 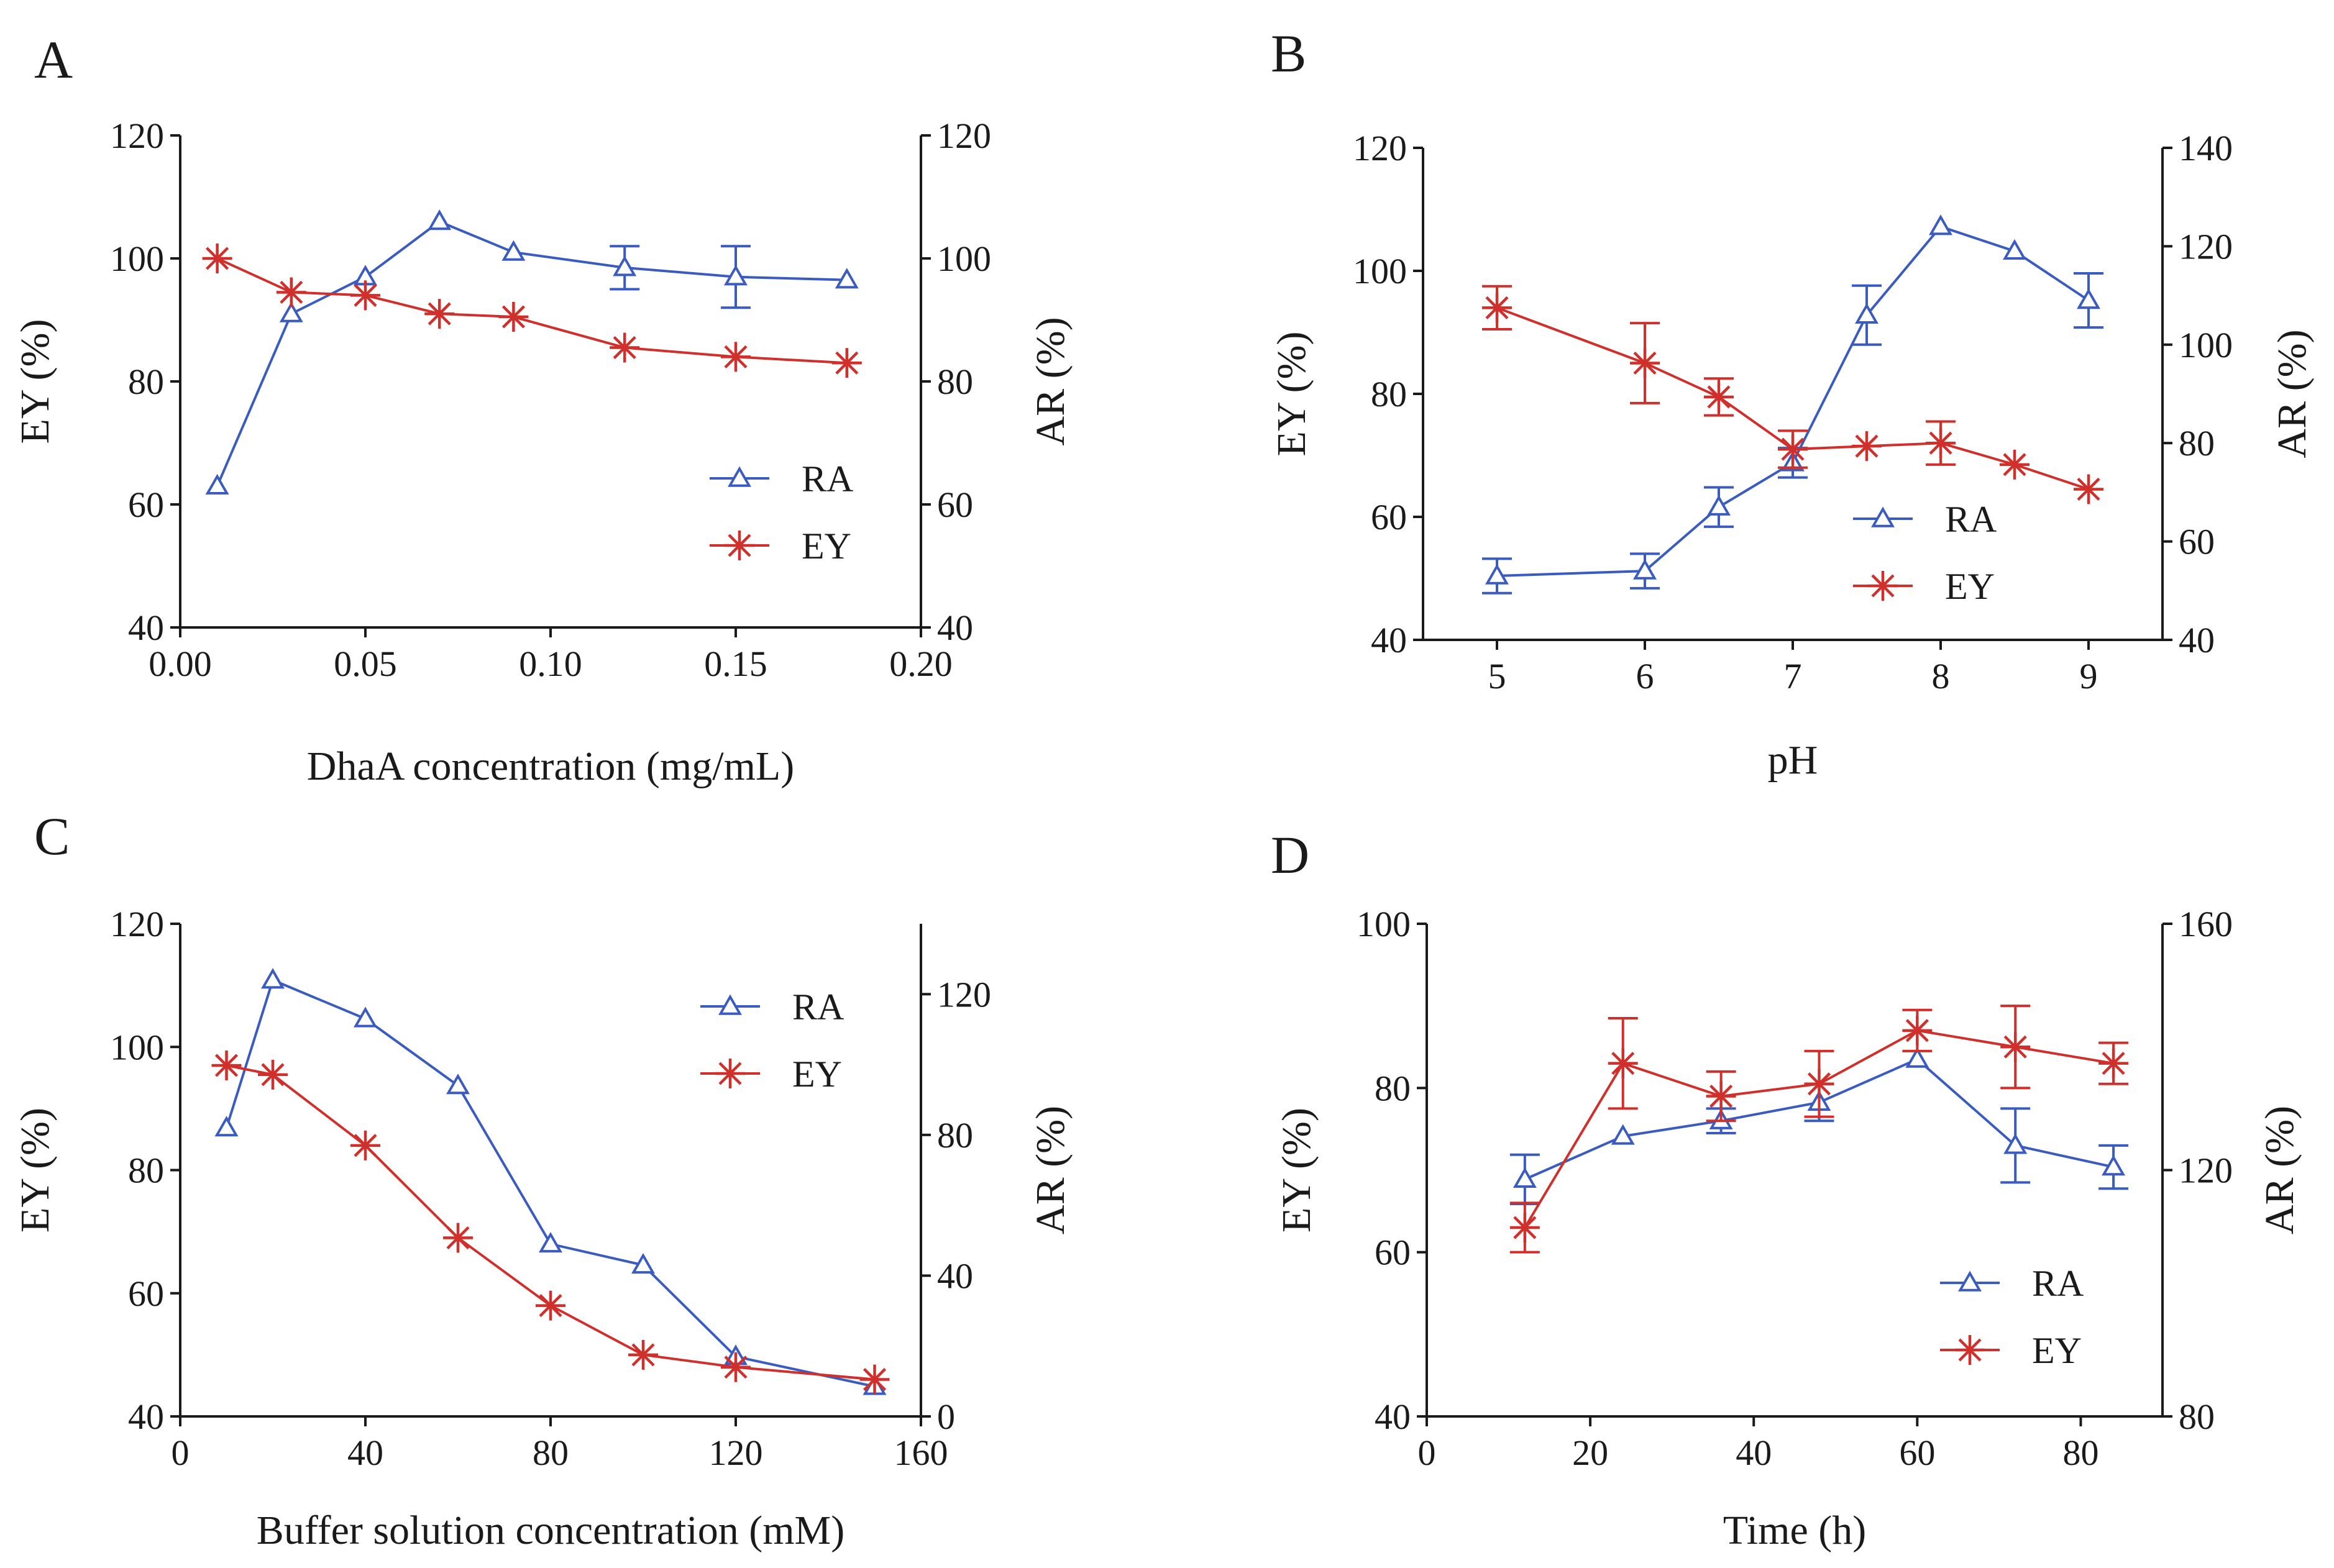 I want to click on x-tick-label: 0, so click(x=1427, y=1453).